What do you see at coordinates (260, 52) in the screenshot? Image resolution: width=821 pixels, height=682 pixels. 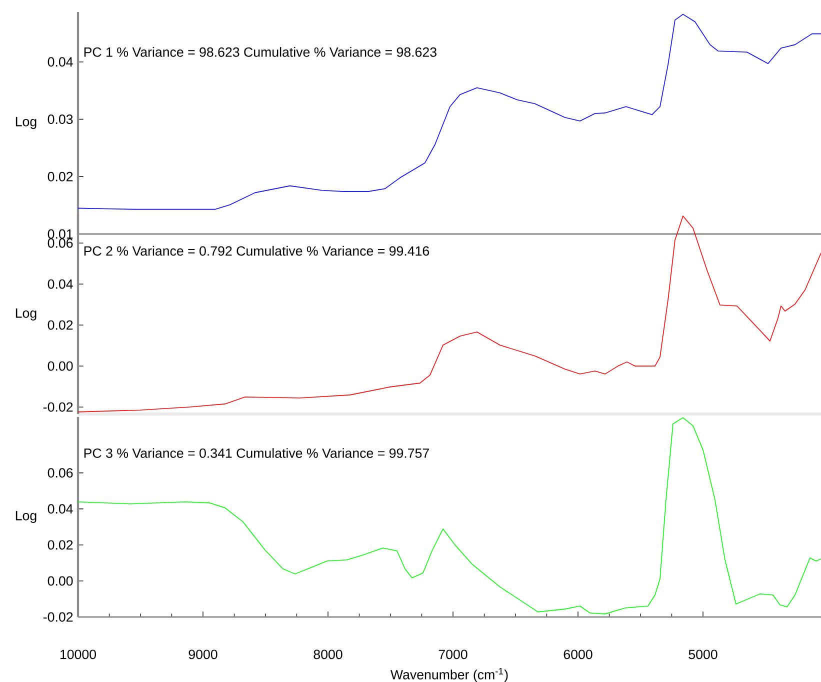 I see `annotation: PC 1 % Variance = 98.623 Cumulative % Variance = 98.623` at bounding box center [260, 52].